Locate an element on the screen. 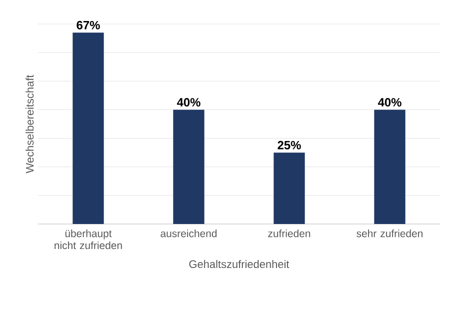 The image size is (469, 322). data-label: 25% is located at coordinates (289, 145).